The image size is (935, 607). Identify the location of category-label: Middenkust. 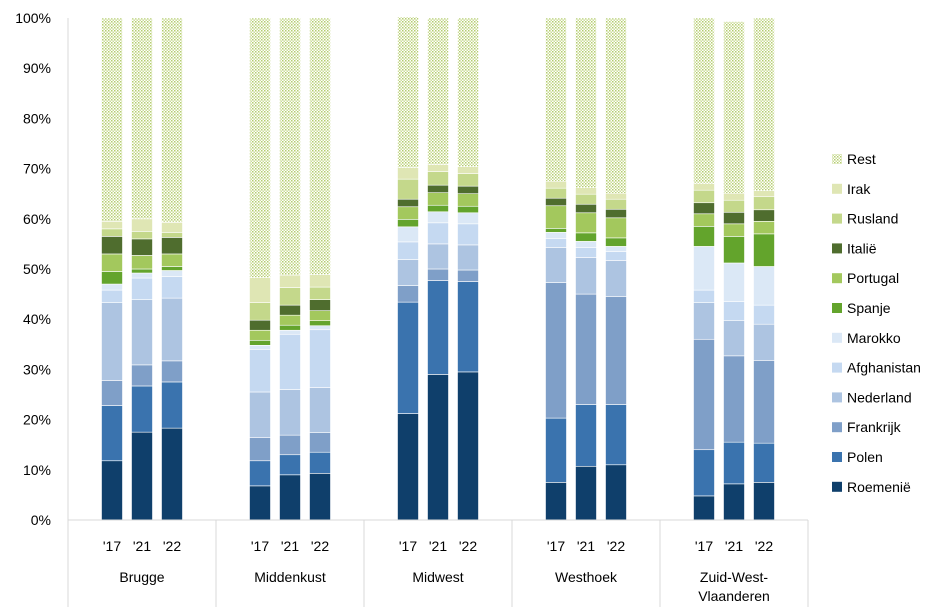
(290, 577).